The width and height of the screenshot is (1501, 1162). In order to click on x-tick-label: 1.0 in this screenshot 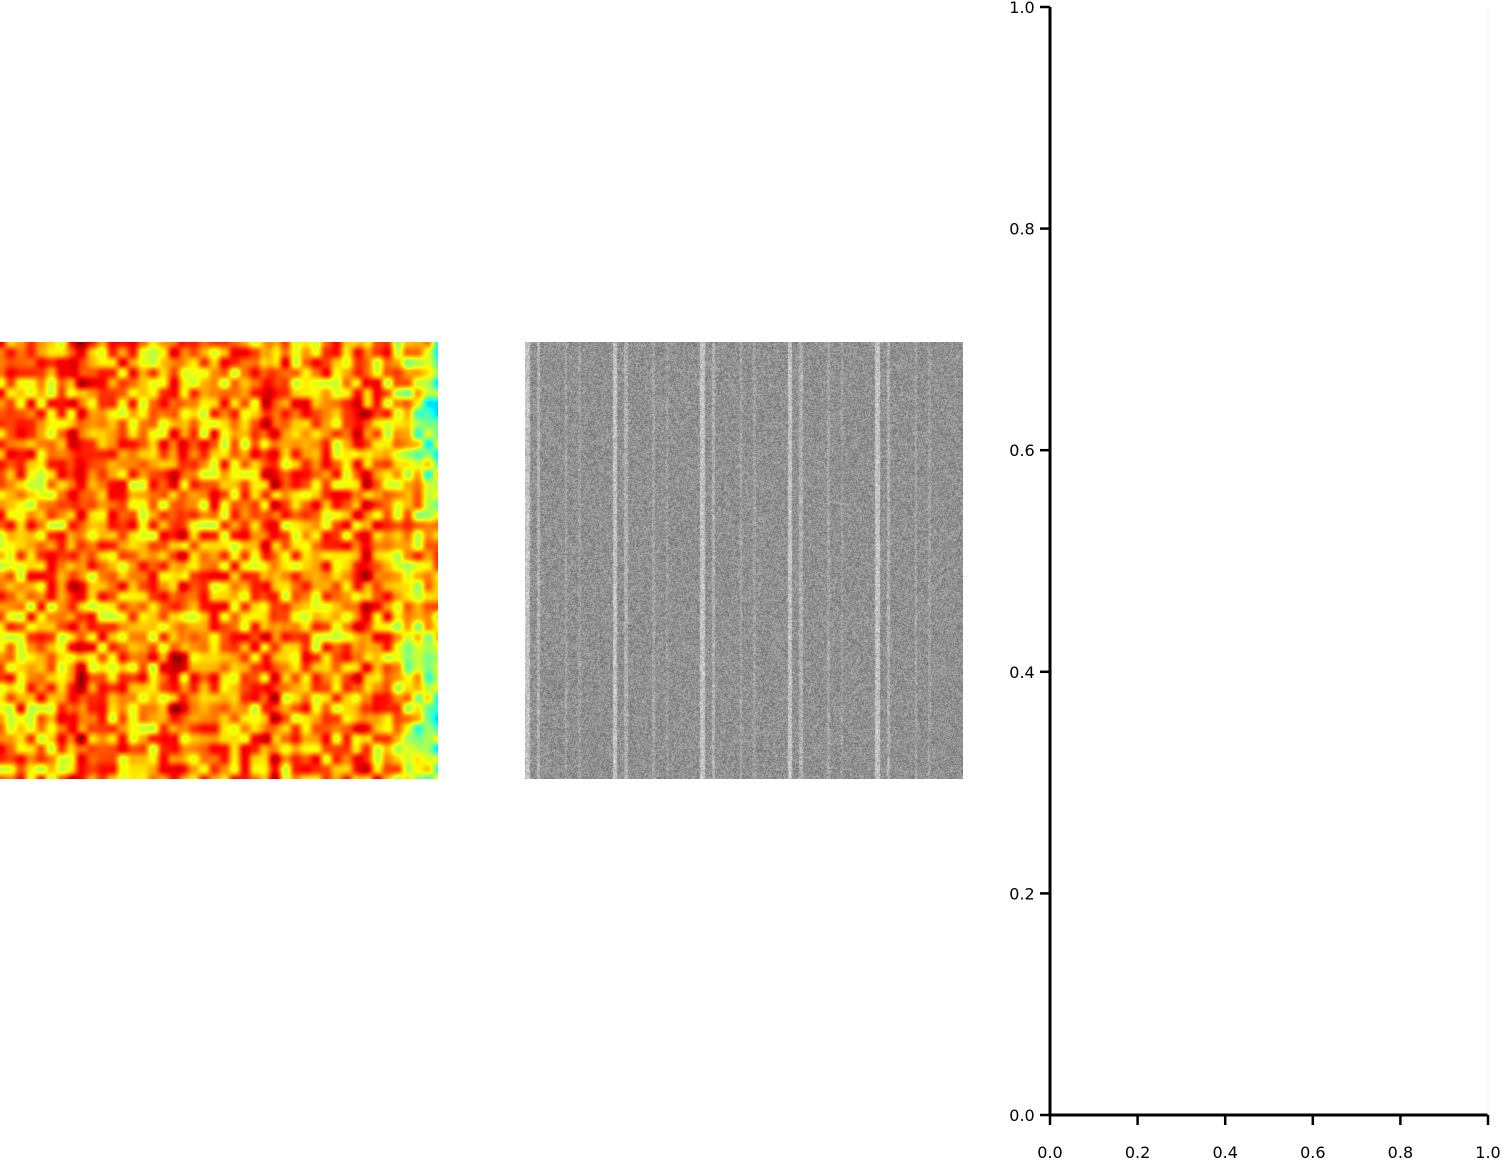, I will do `click(1487, 1152)`.